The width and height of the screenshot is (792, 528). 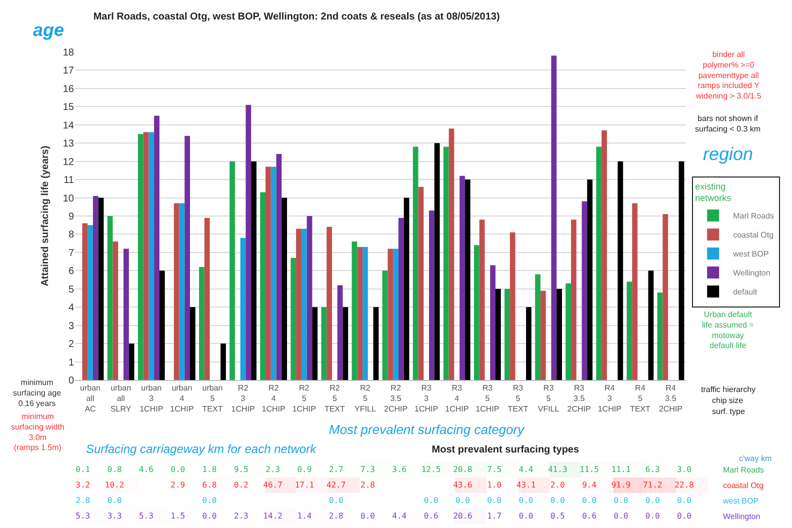 What do you see at coordinates (273, 485) in the screenshot?
I see `data-label: 46.7` at bounding box center [273, 485].